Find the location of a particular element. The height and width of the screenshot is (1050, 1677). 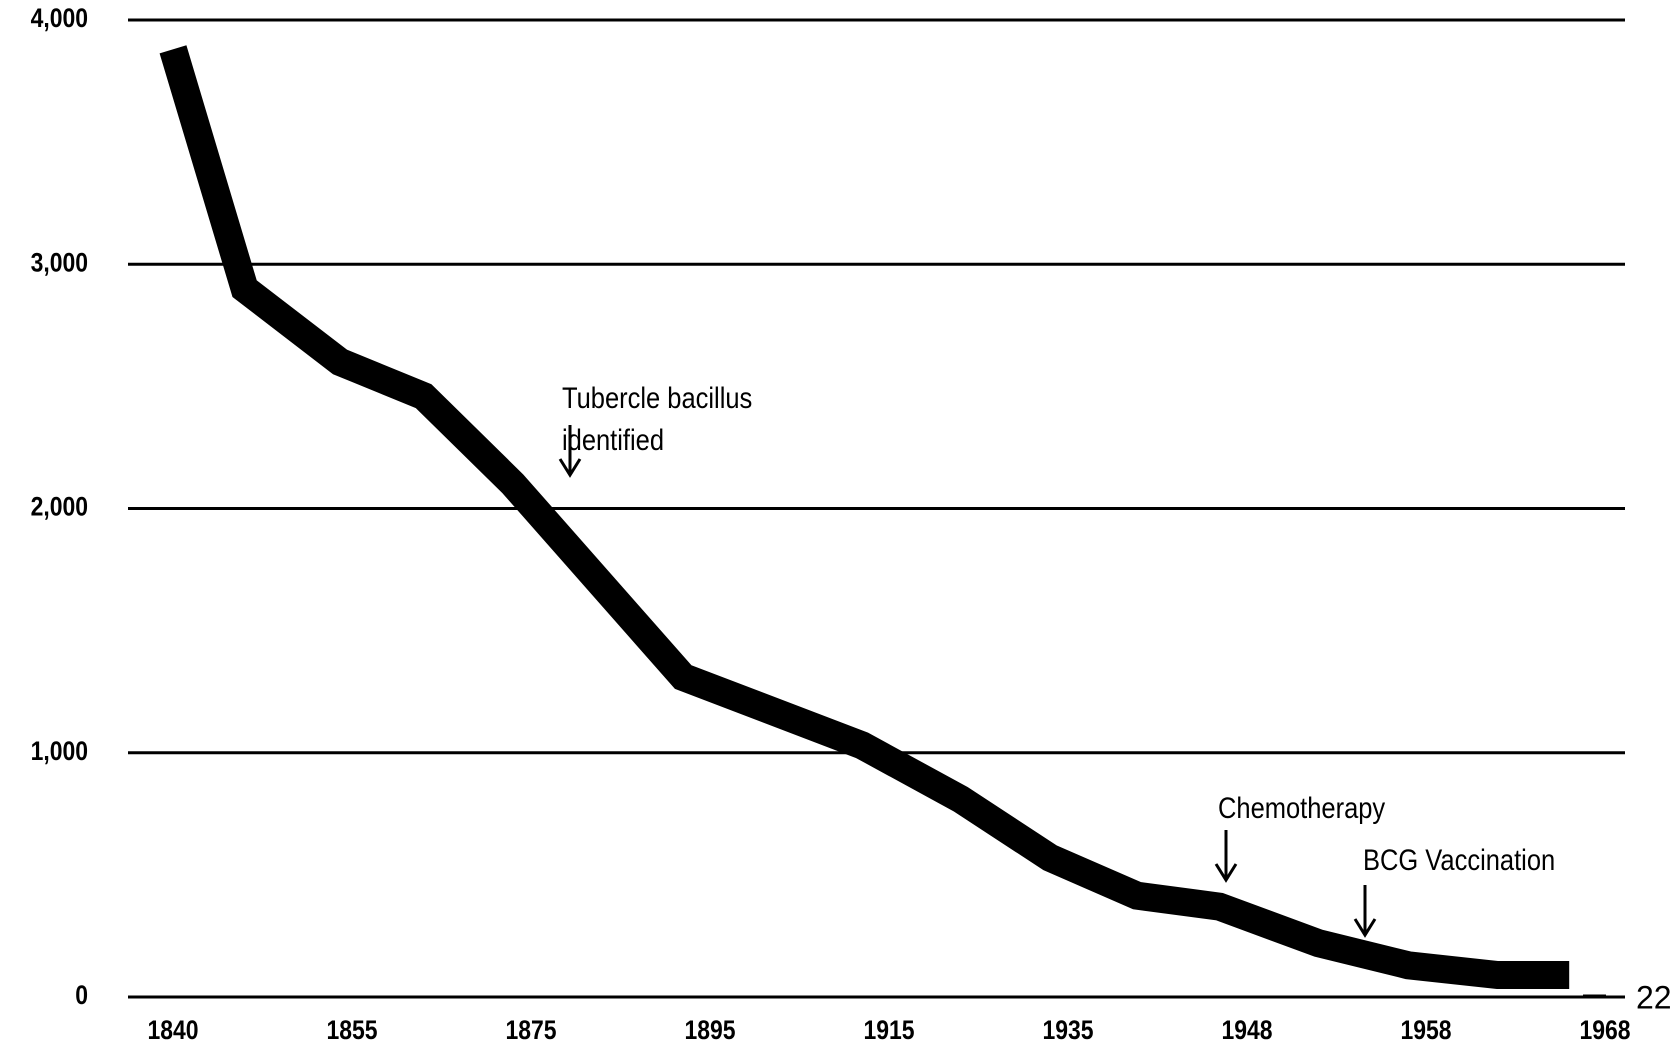

y-tick-label: 3,000 is located at coordinates (59, 263).